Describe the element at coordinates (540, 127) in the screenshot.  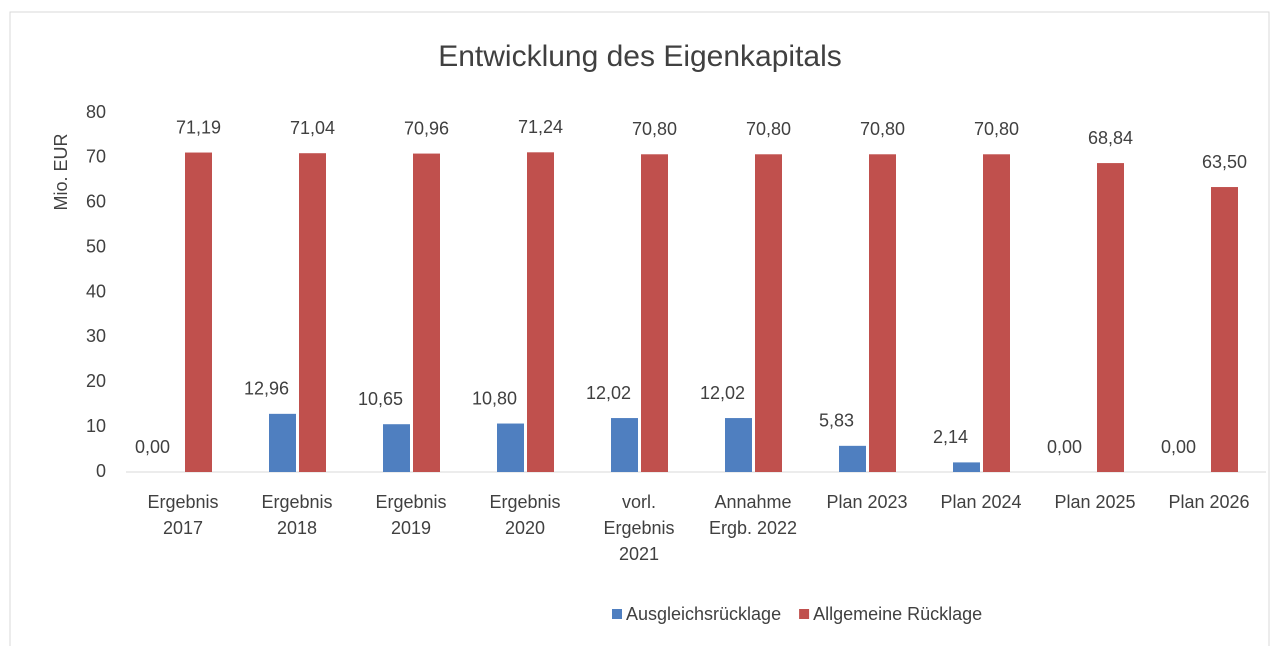
I see `data-label: 71,24` at that location.